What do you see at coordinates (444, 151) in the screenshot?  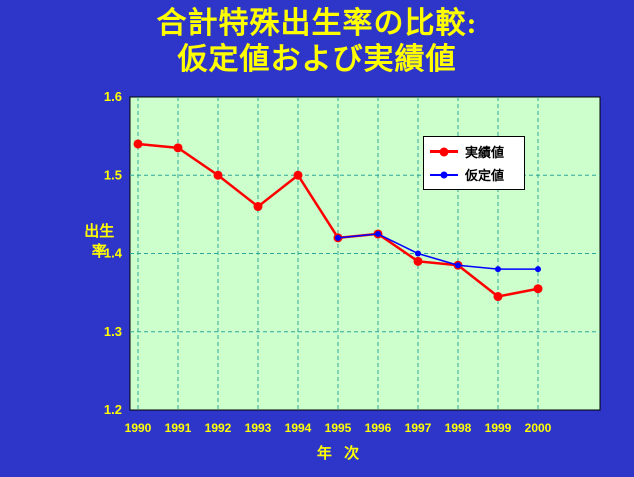 I see `actual-series-marker-icon` at bounding box center [444, 151].